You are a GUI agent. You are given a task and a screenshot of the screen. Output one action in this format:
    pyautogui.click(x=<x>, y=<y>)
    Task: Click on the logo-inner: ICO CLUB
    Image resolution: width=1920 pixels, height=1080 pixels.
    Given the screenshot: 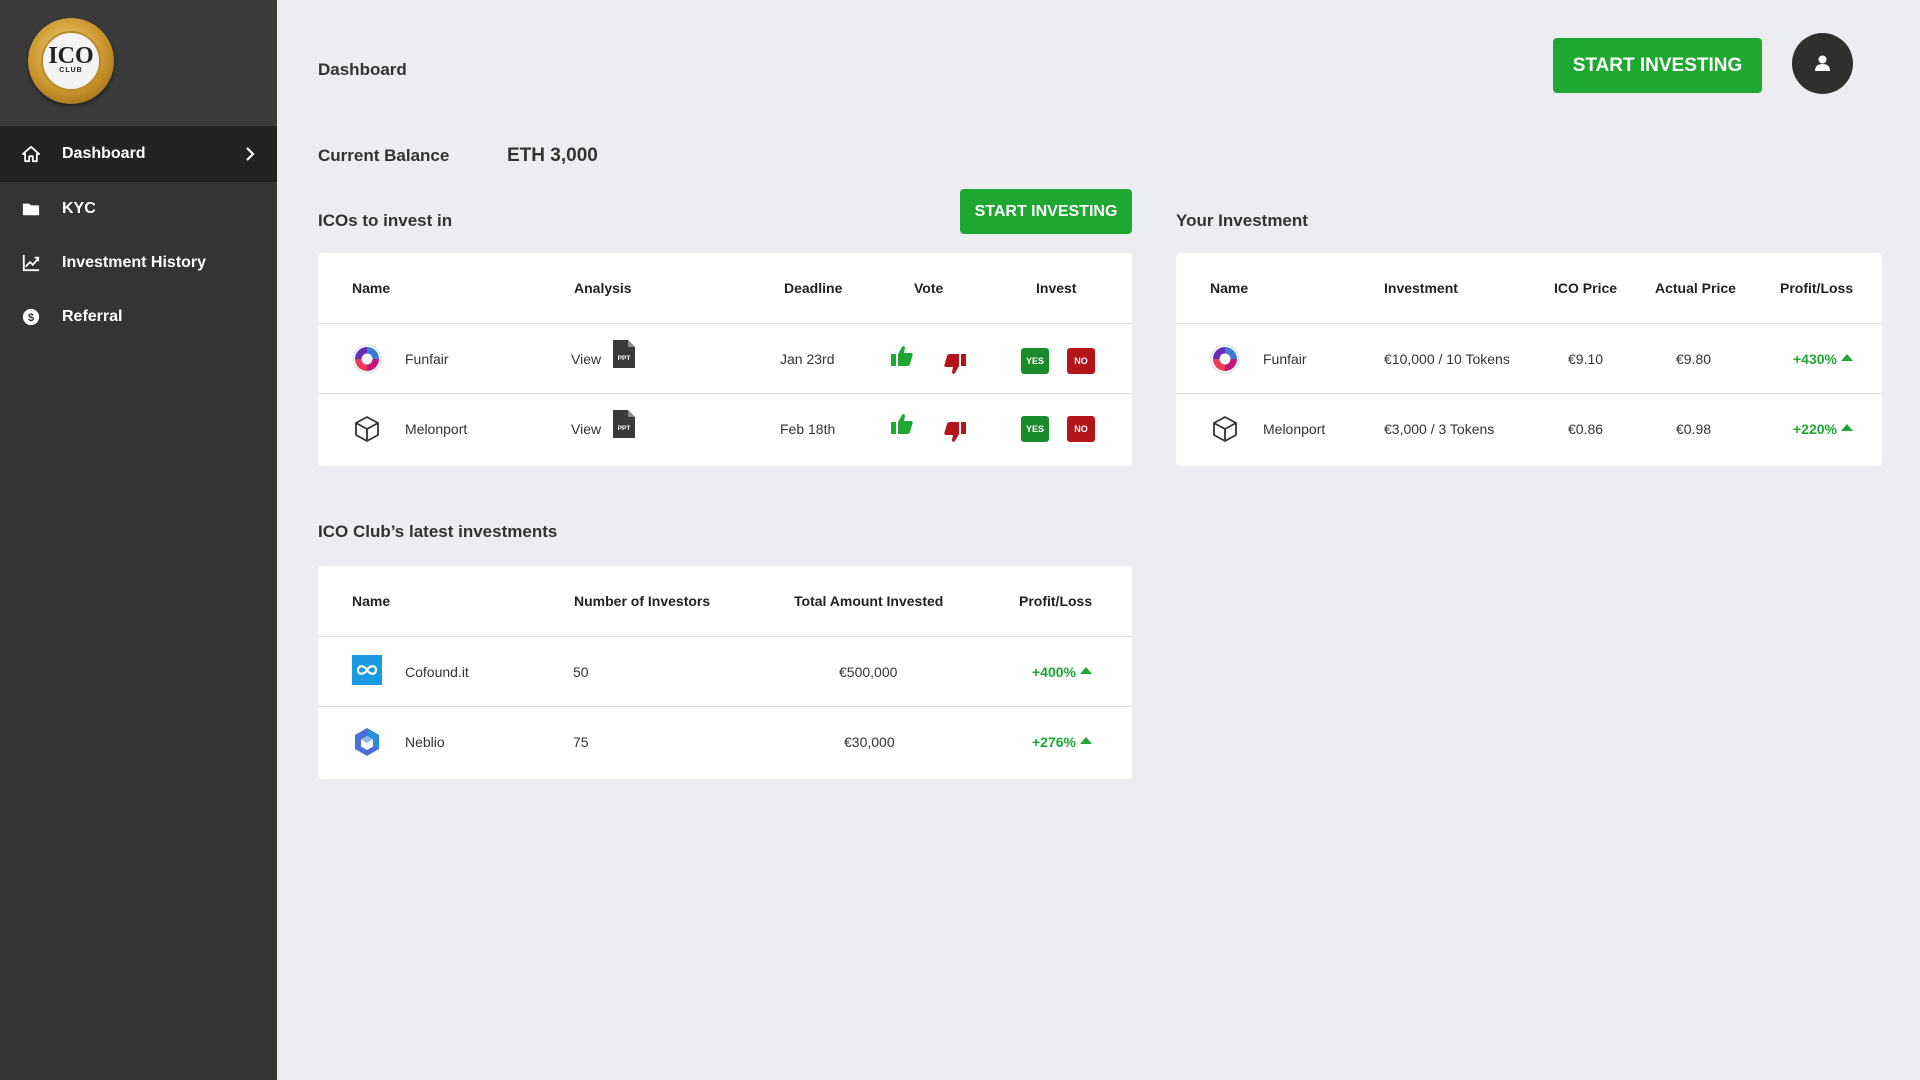 What is the action you would take?
    pyautogui.click(x=71, y=61)
    